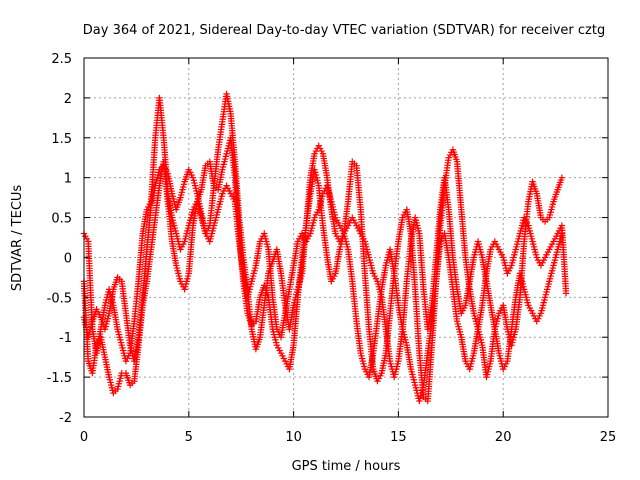  What do you see at coordinates (17, 238) in the screenshot?
I see `y-axis-label: SDTVAR / TECUs` at bounding box center [17, 238].